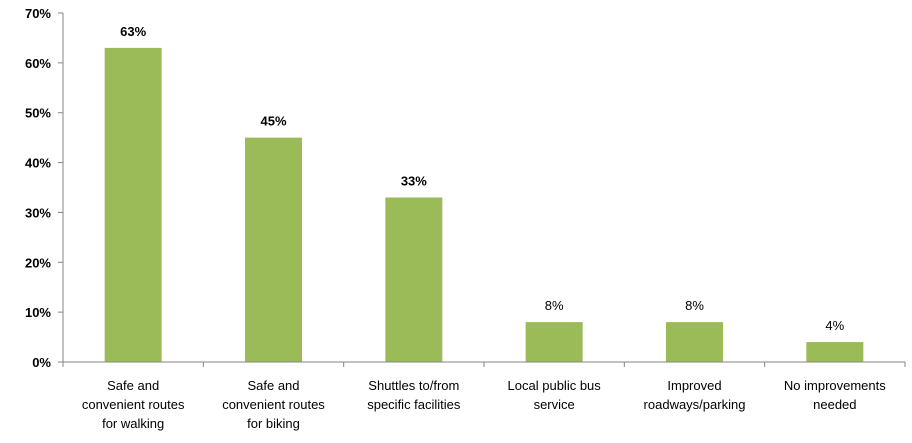  Describe the element at coordinates (414, 395) in the screenshot. I see `category-label: Shuttles to/from specific facilities` at that location.